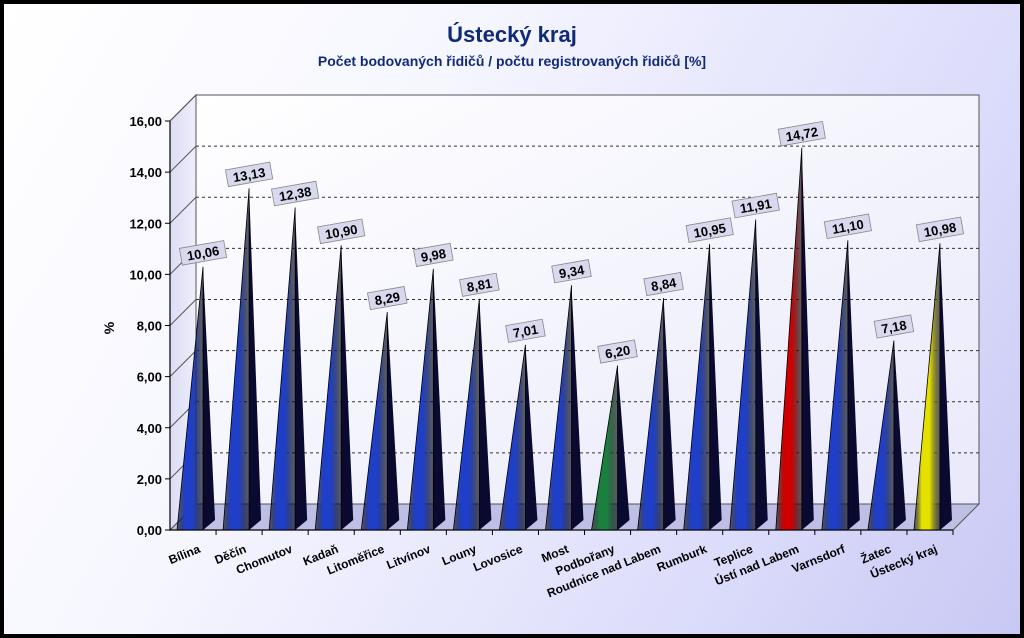 Image resolution: width=1024 pixels, height=638 pixels. I want to click on y-tick-label: 8,00, so click(149, 326).